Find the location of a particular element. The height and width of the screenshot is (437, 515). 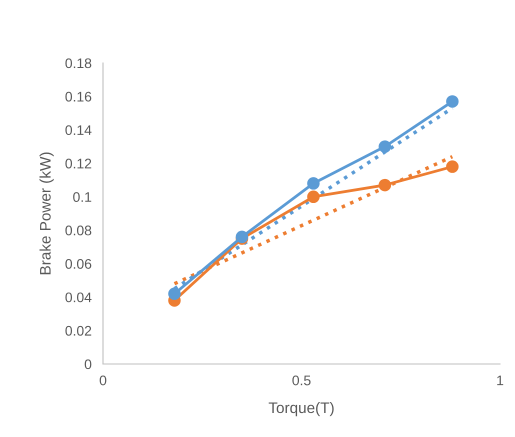

y-tick-label: 0.16 is located at coordinates (78, 97).